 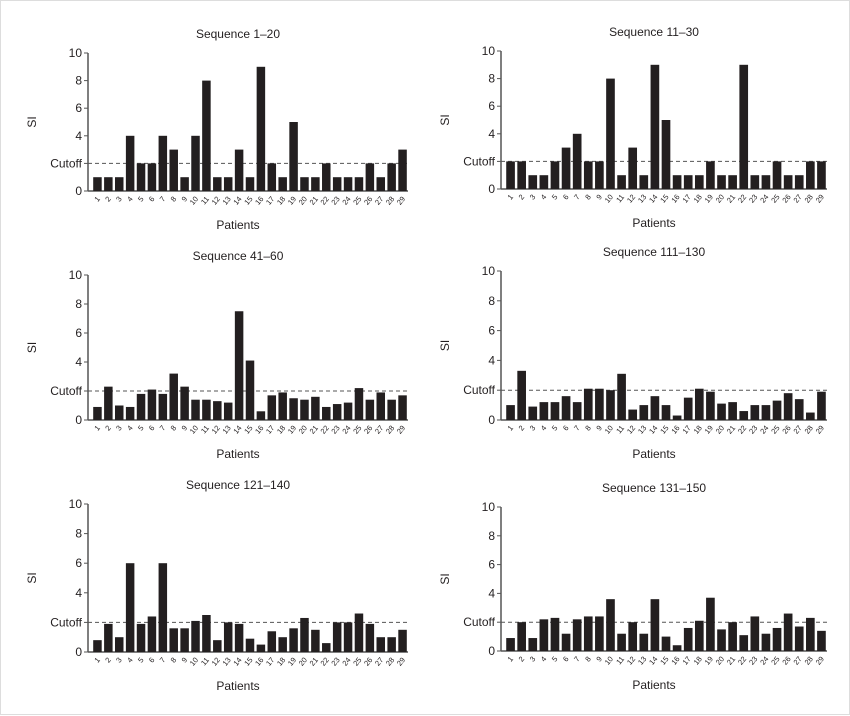 What do you see at coordinates (66, 391) in the screenshot?
I see `y-tick-label: Cutoff` at bounding box center [66, 391].